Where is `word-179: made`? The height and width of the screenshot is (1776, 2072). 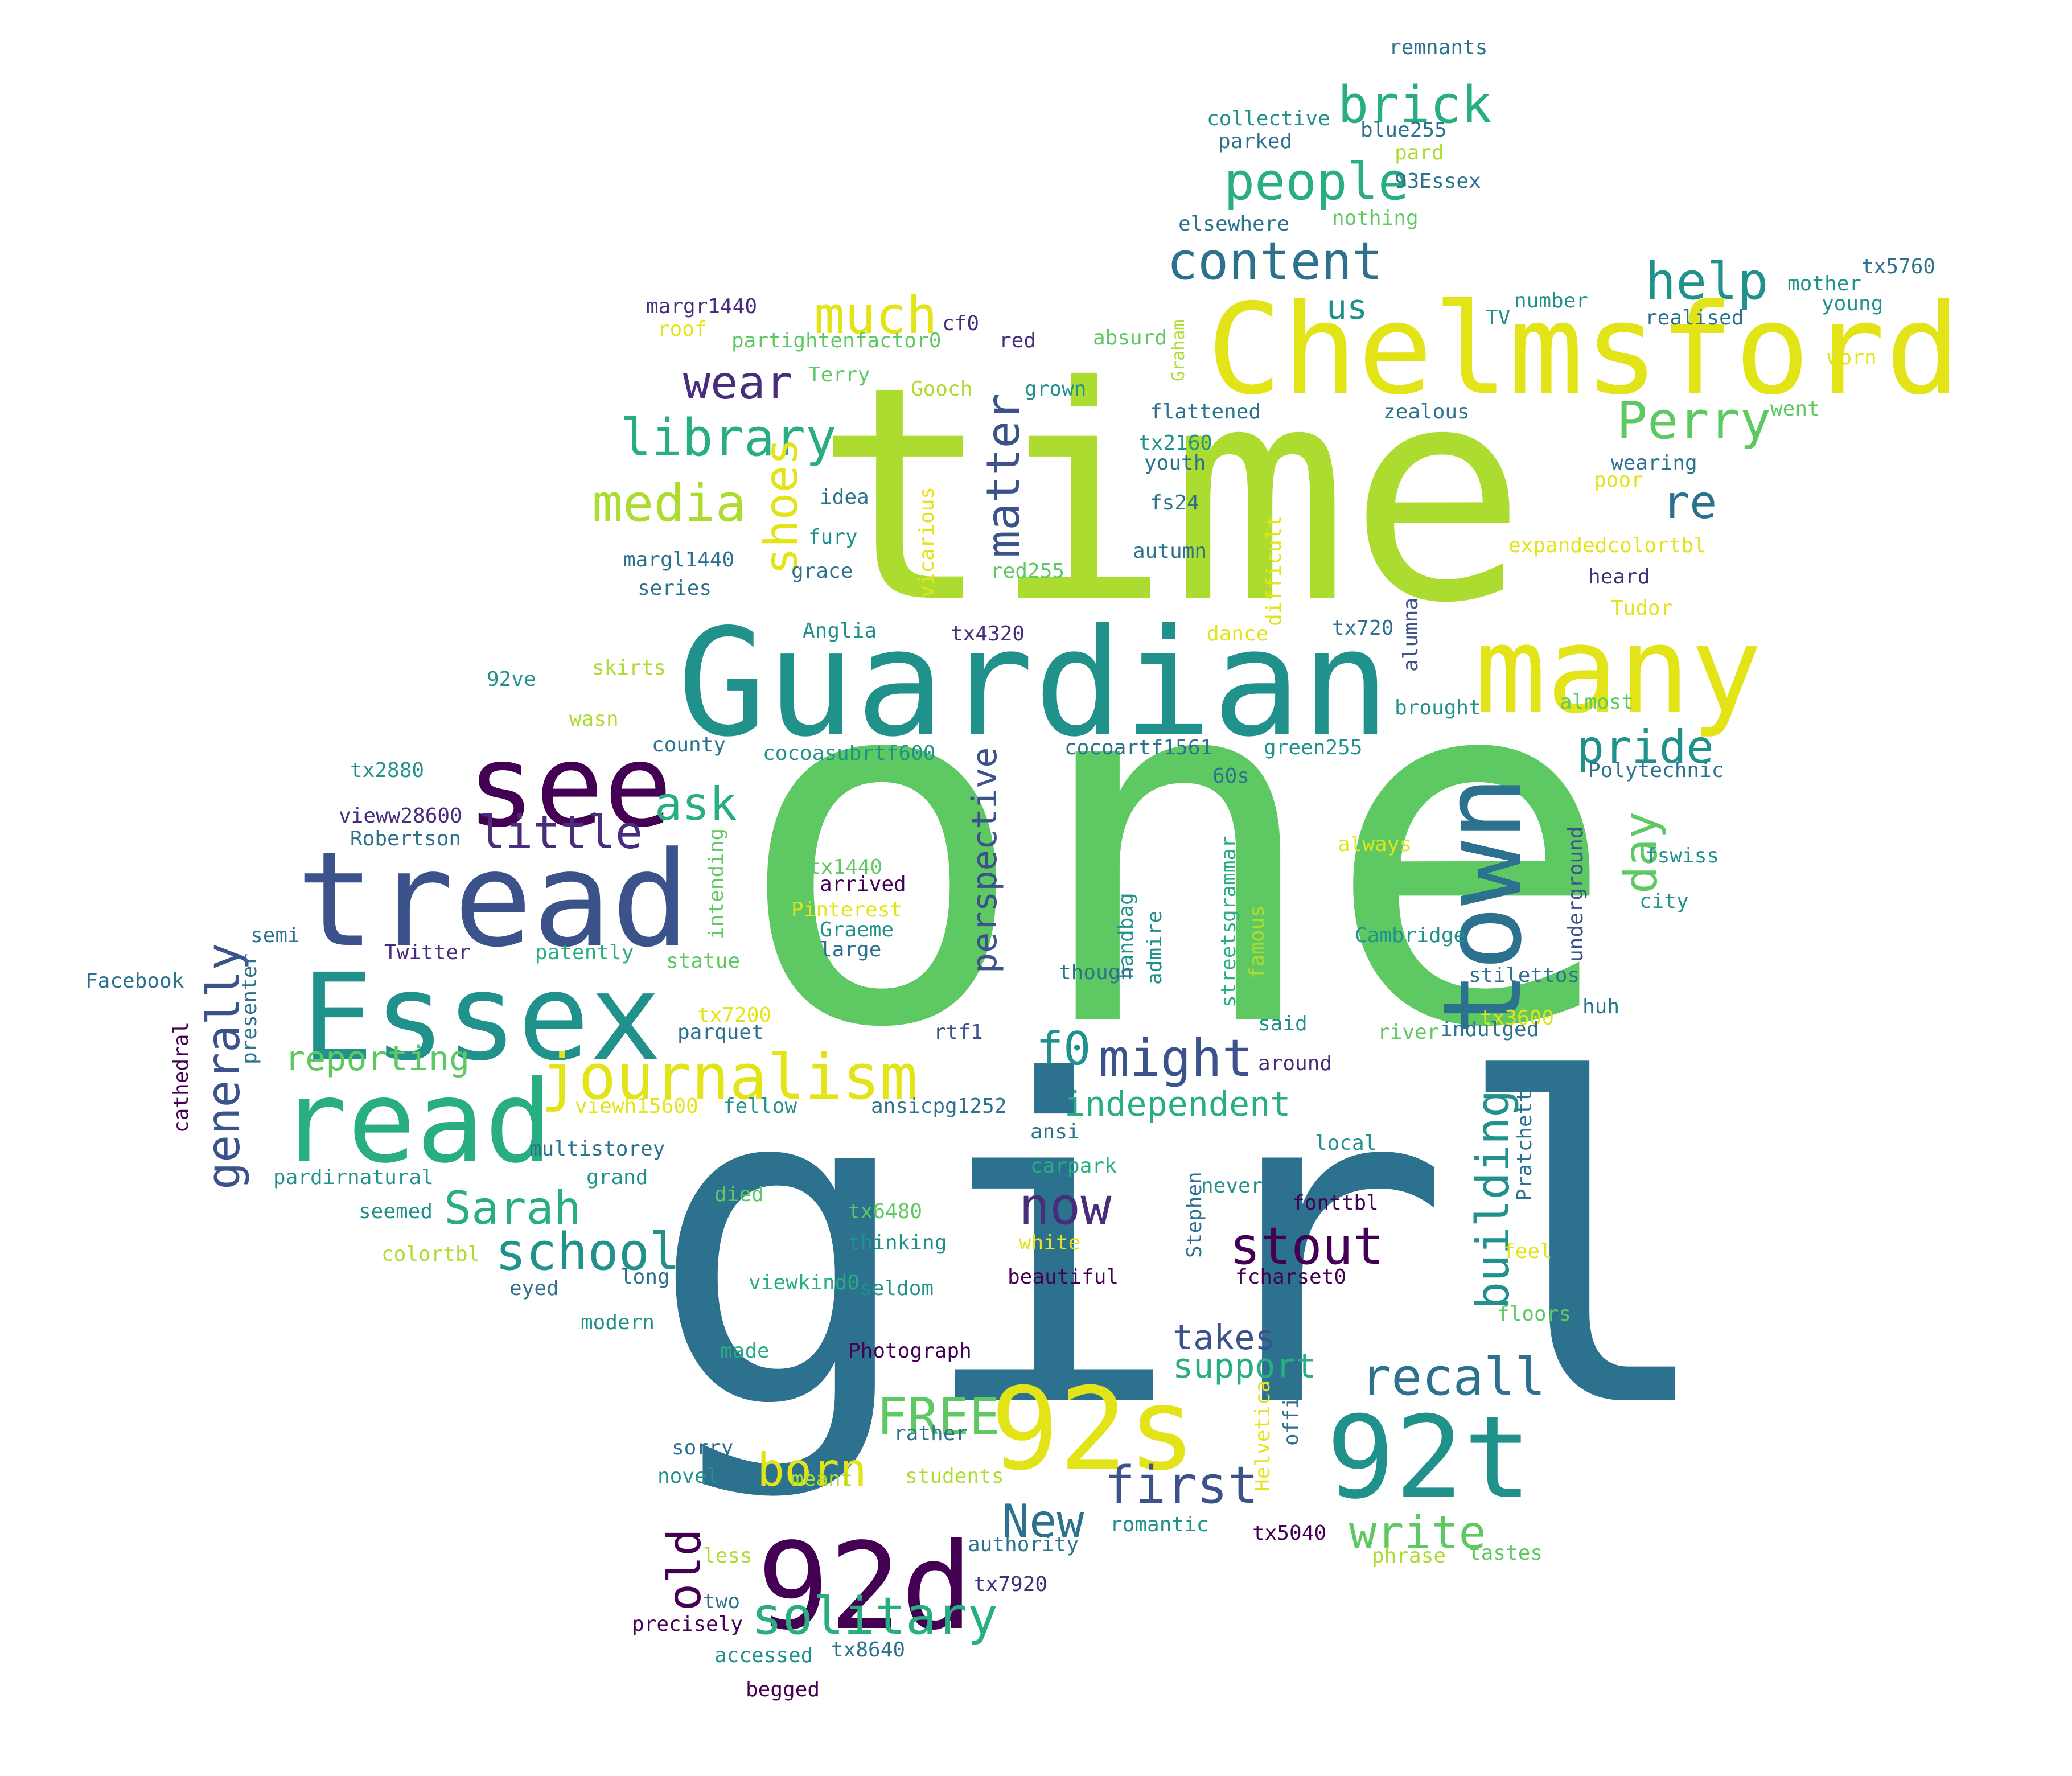 word-179: made is located at coordinates (745, 1351).